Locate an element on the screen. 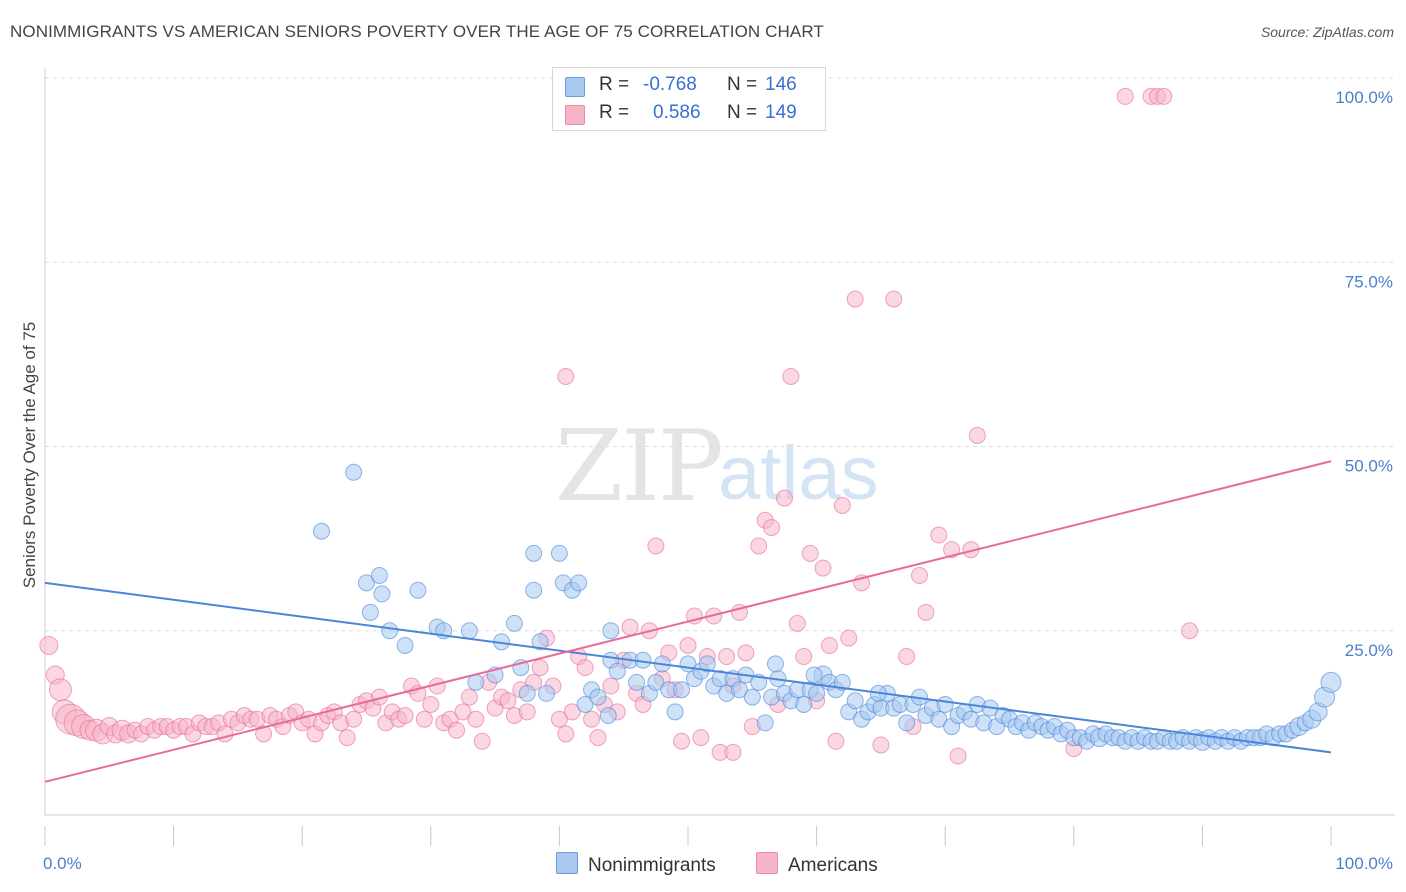 This screenshot has width=1406, height=892. legend-n-value: 146 is located at coordinates (781, 84).